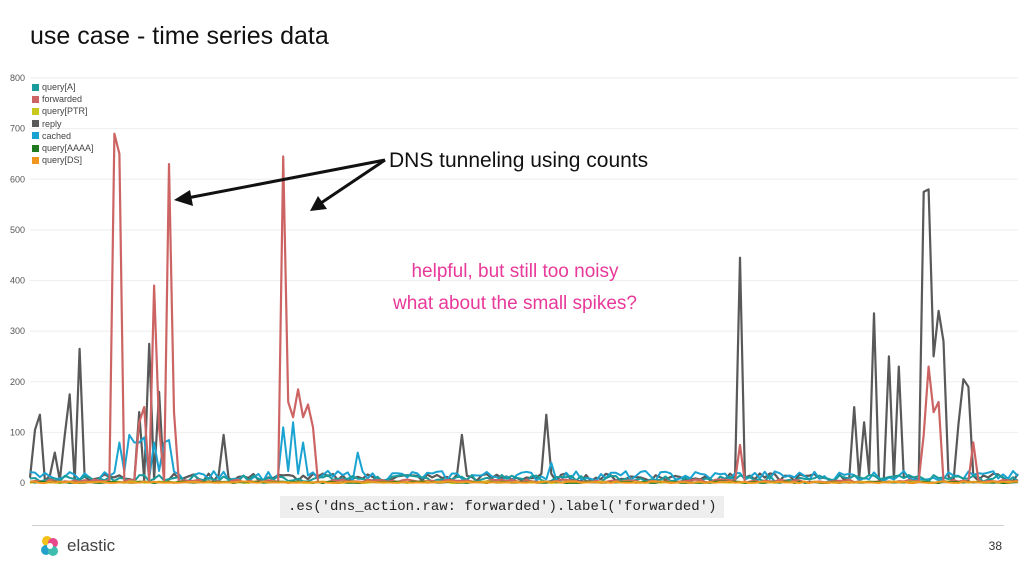  What do you see at coordinates (59, 87) in the screenshot?
I see `legend-label: query[A]` at bounding box center [59, 87].